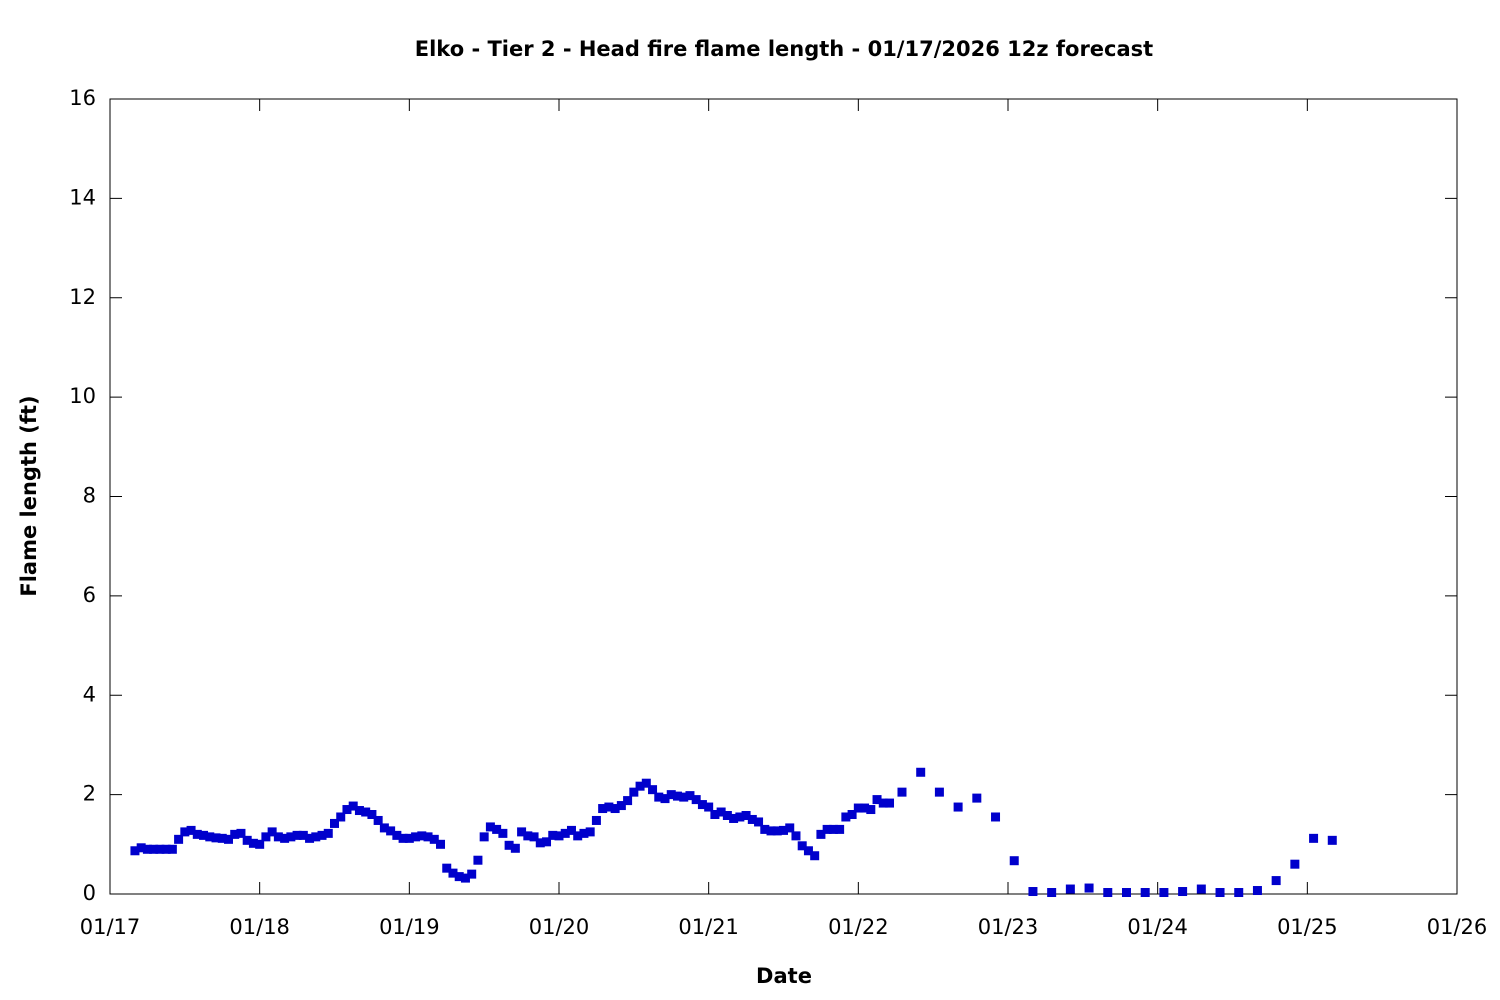 Image resolution: width=1500 pixels, height=1000 pixels. Describe the element at coordinates (559, 927) in the screenshot. I see `x-tick-label: 01/20` at that location.